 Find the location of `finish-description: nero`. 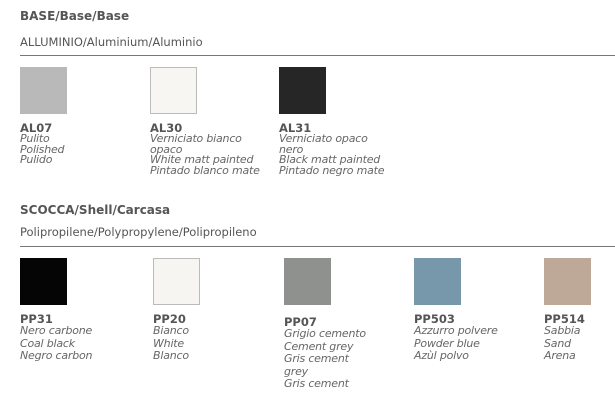

finish-description: nero is located at coordinates (291, 149).